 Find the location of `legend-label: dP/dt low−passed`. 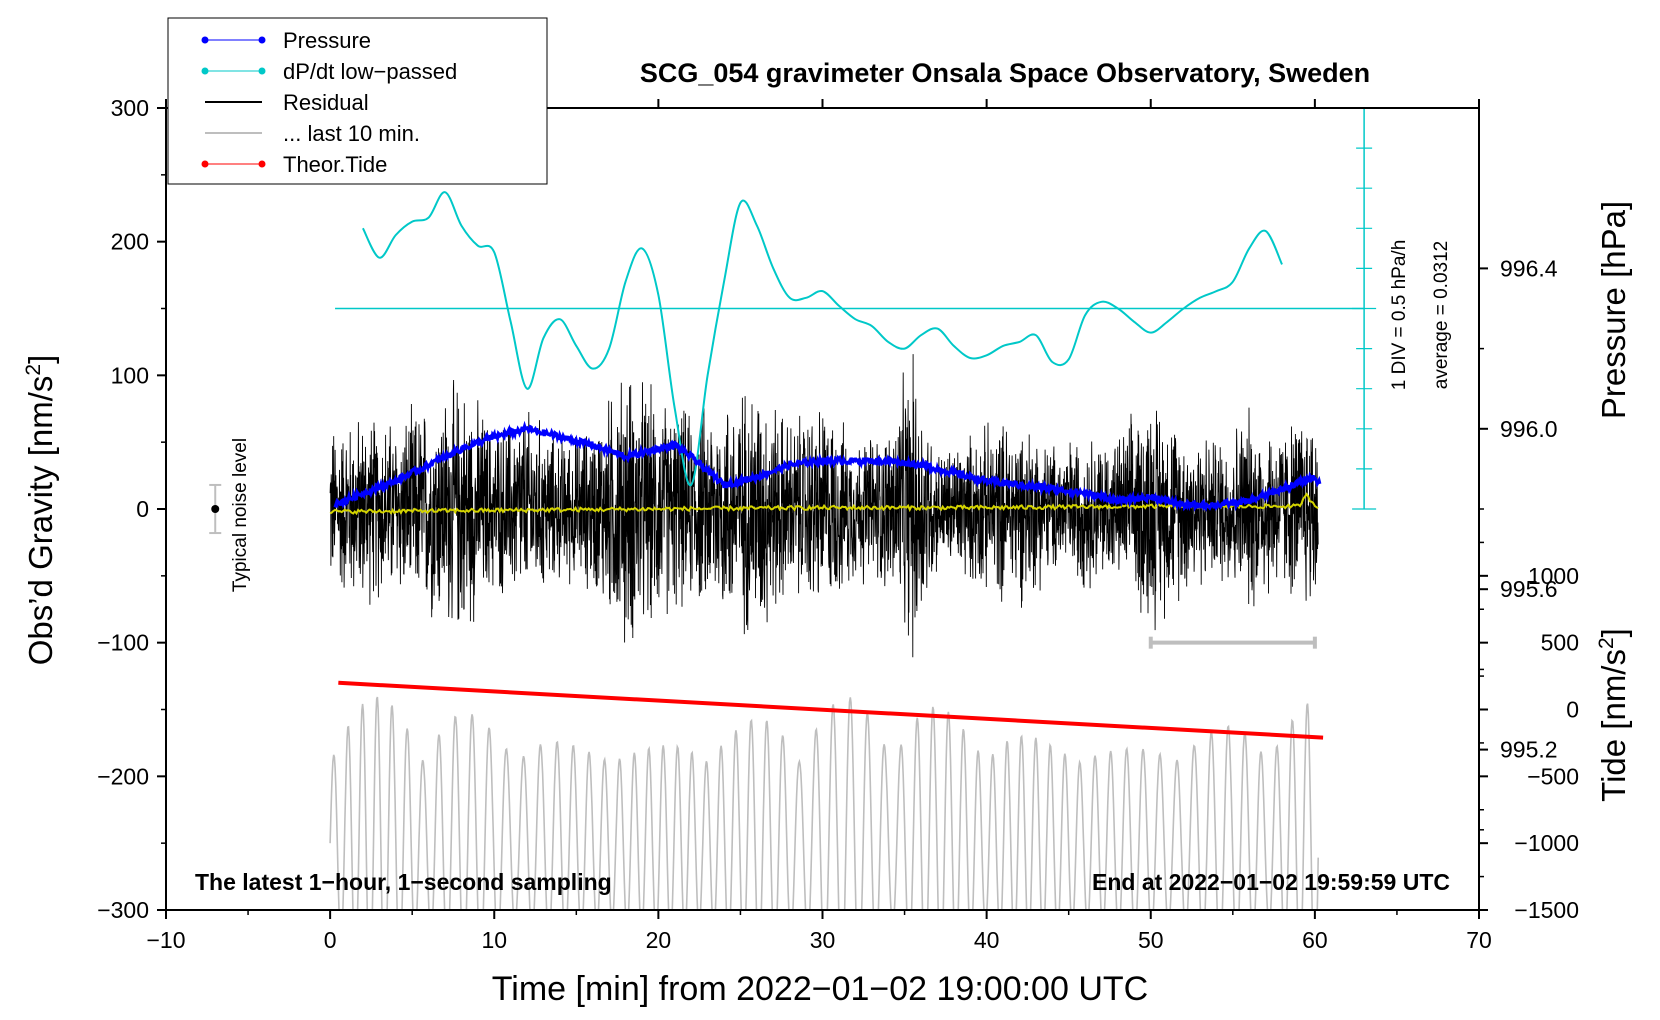

legend-label: dP/dt low−passed is located at coordinates (370, 71).